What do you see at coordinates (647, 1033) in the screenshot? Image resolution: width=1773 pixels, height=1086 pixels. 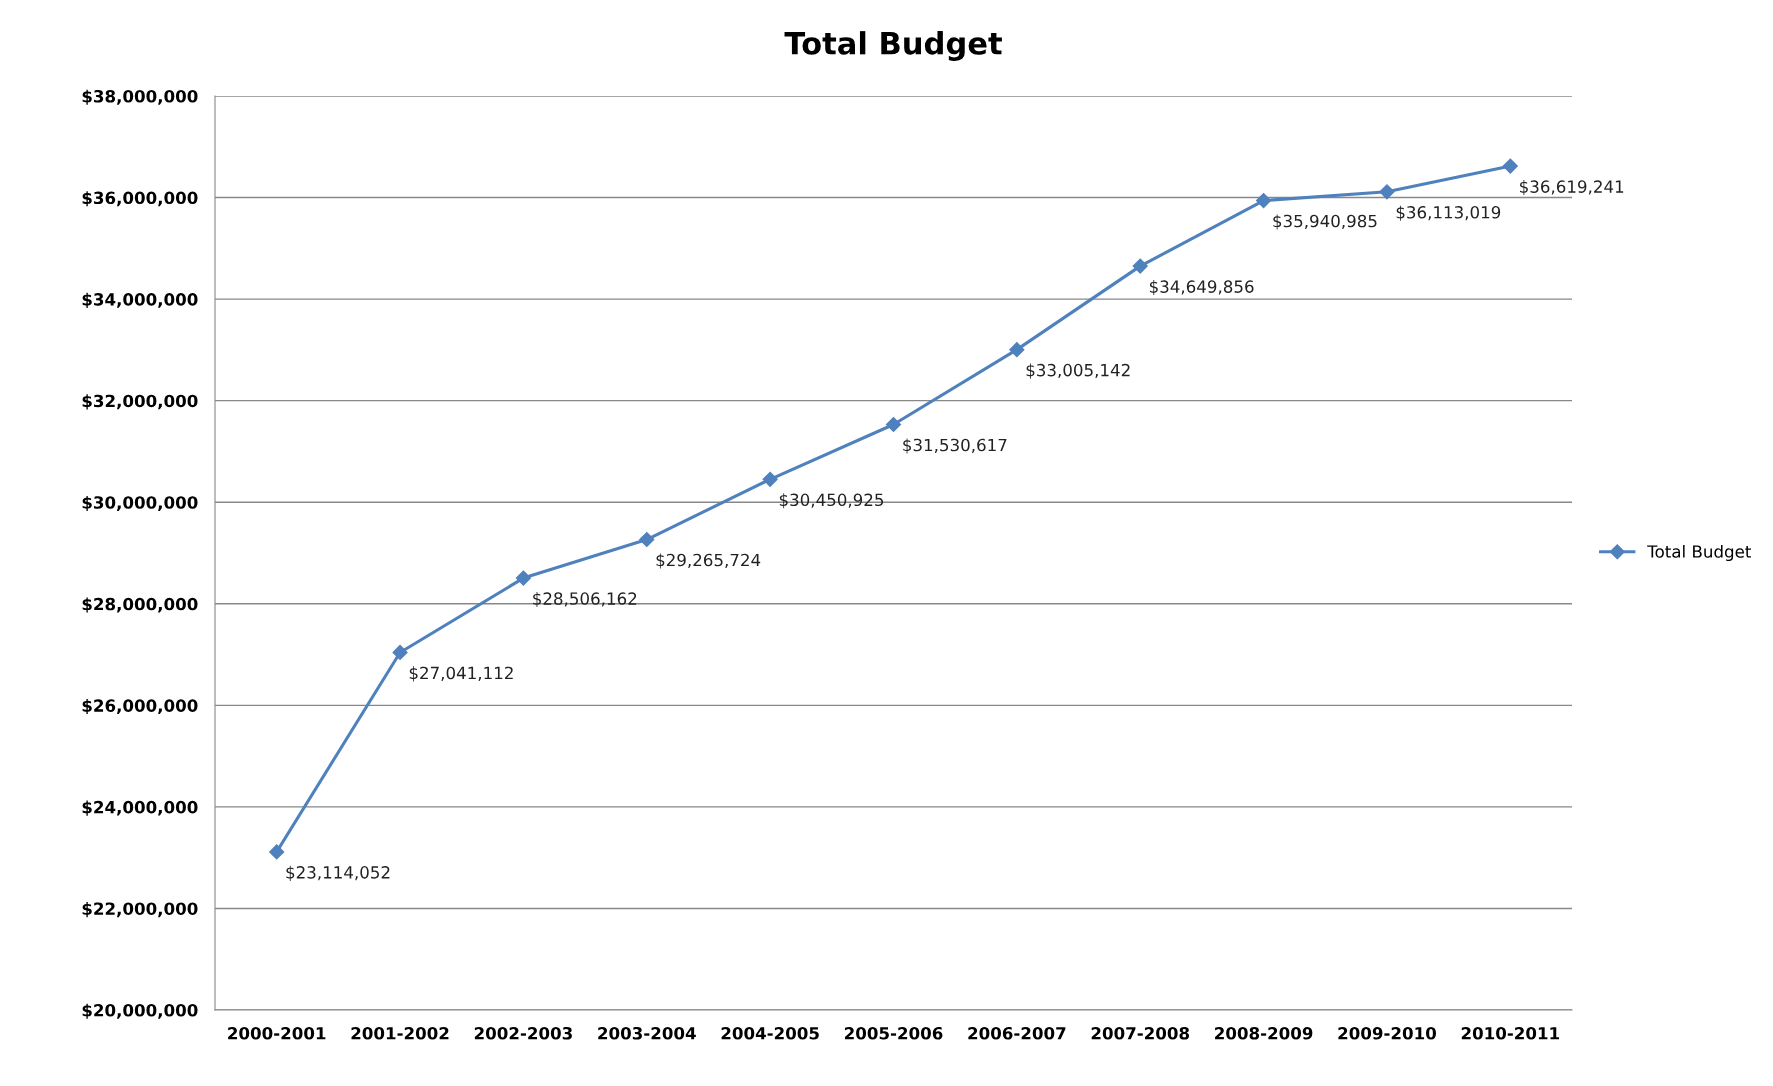 I see `x-tick-label: 2003-2004` at bounding box center [647, 1033].